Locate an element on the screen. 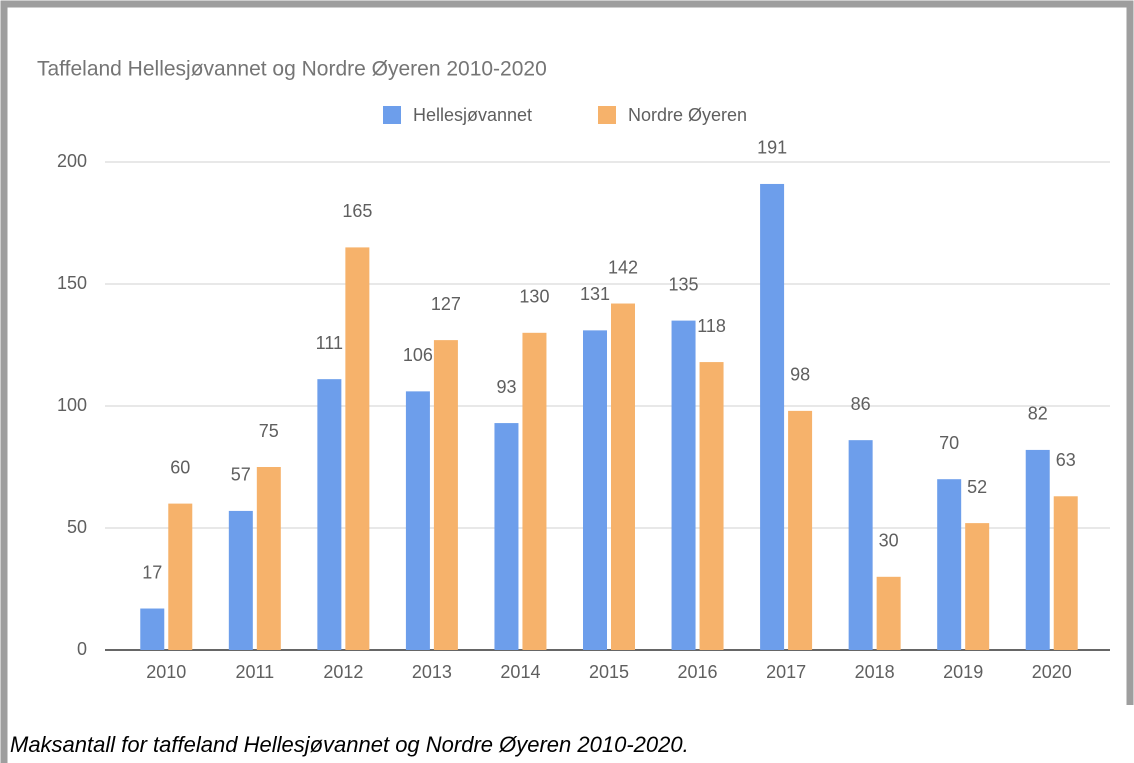 The image size is (1134, 763). value-label: 52 is located at coordinates (977, 487).